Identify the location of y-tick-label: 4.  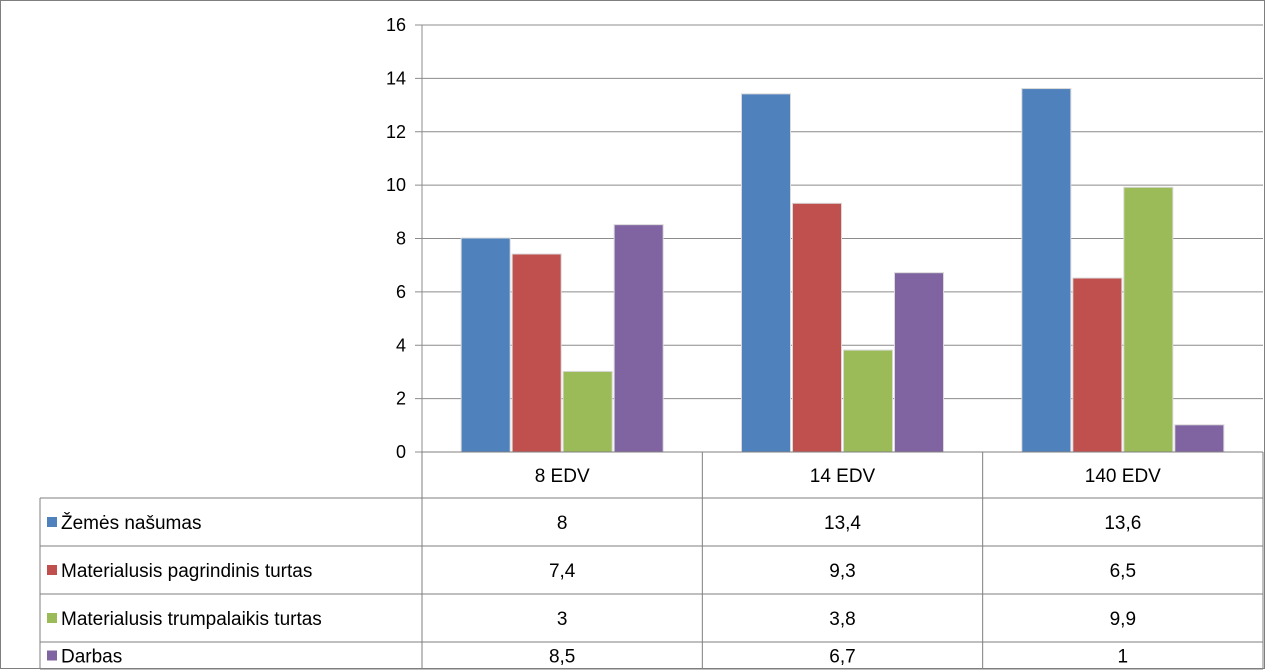
(401, 345).